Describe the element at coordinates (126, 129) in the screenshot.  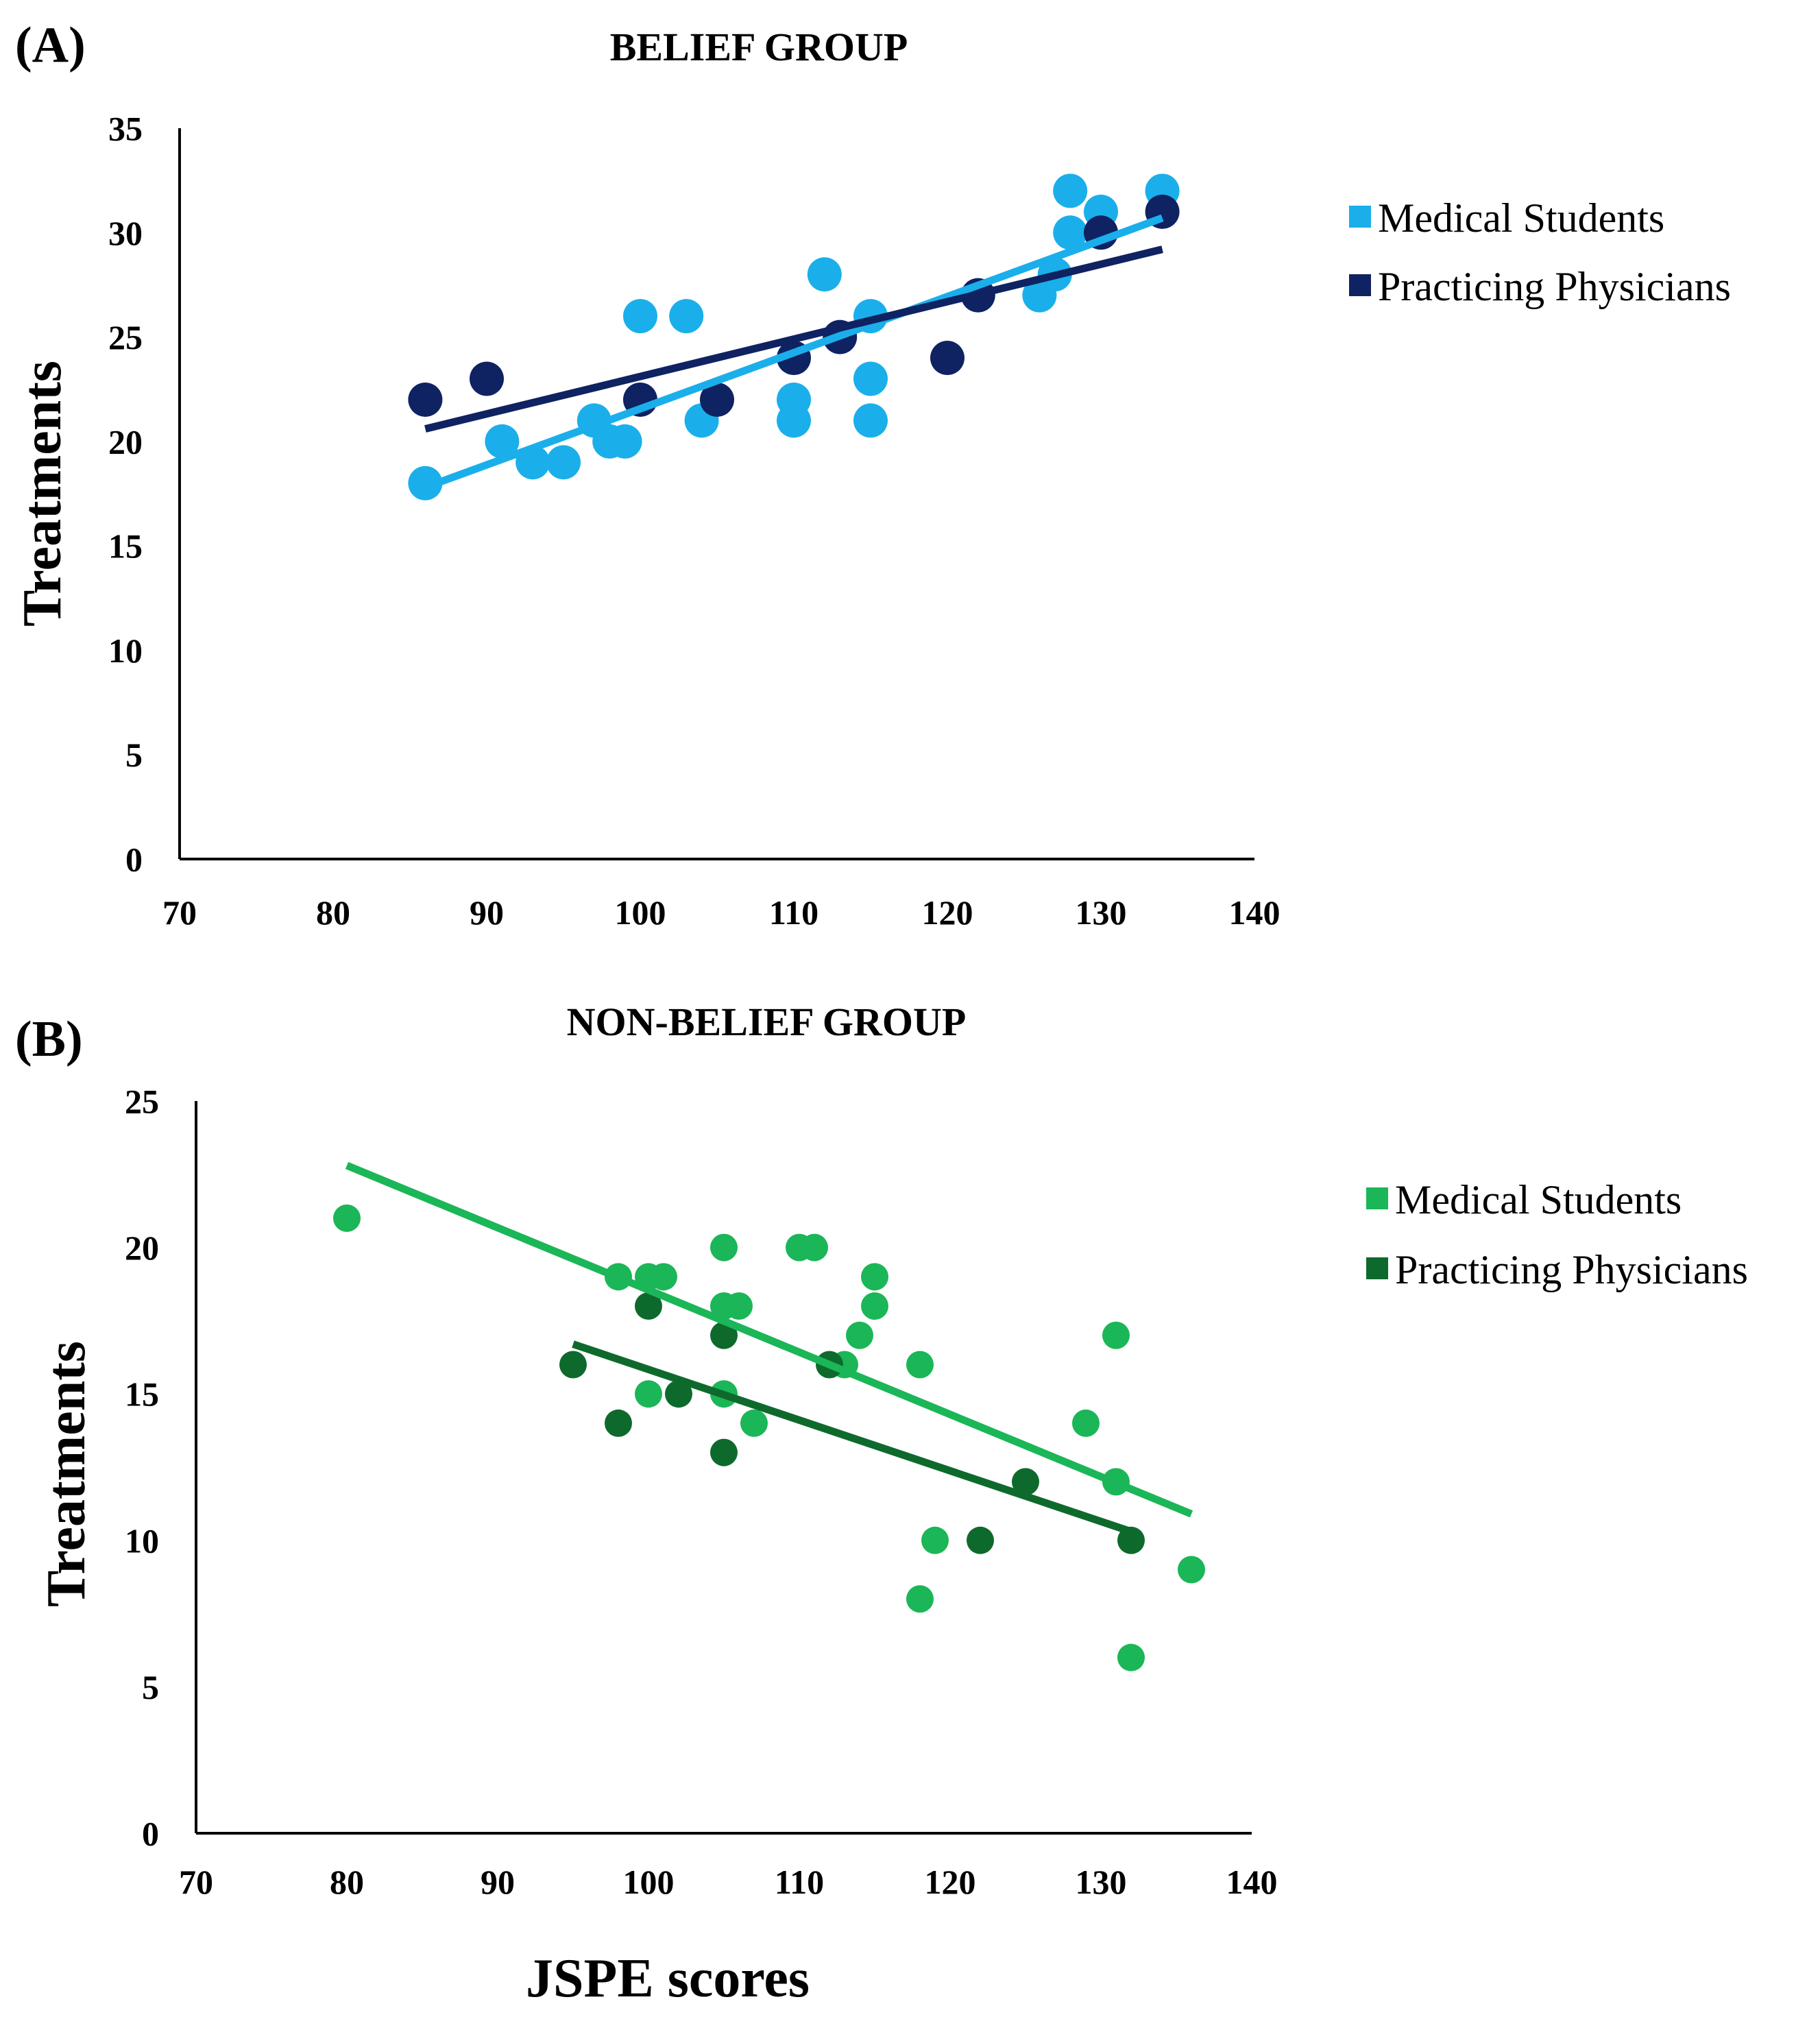
I see `y-tick-label: 35` at that location.